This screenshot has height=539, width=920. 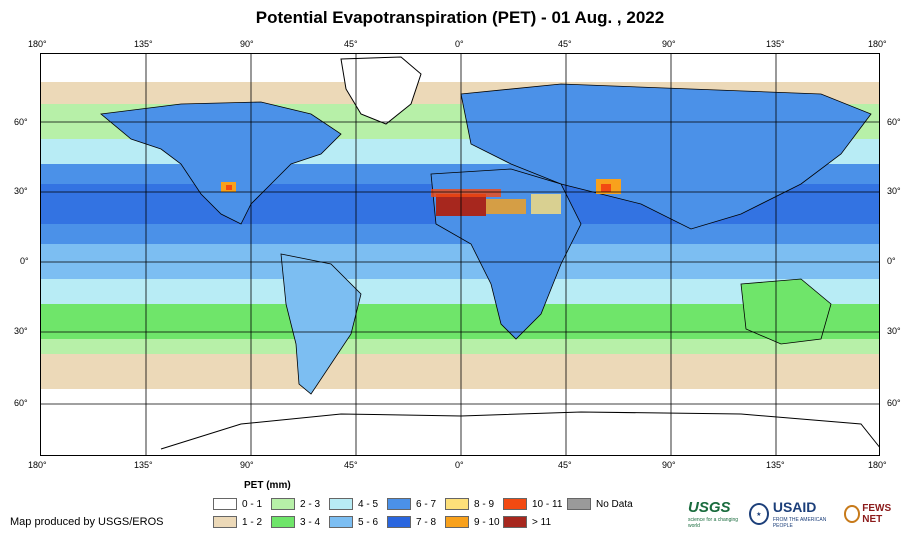 What do you see at coordinates (237, 522) in the screenshot?
I see `legend-item: 1 - 2` at bounding box center [237, 522].